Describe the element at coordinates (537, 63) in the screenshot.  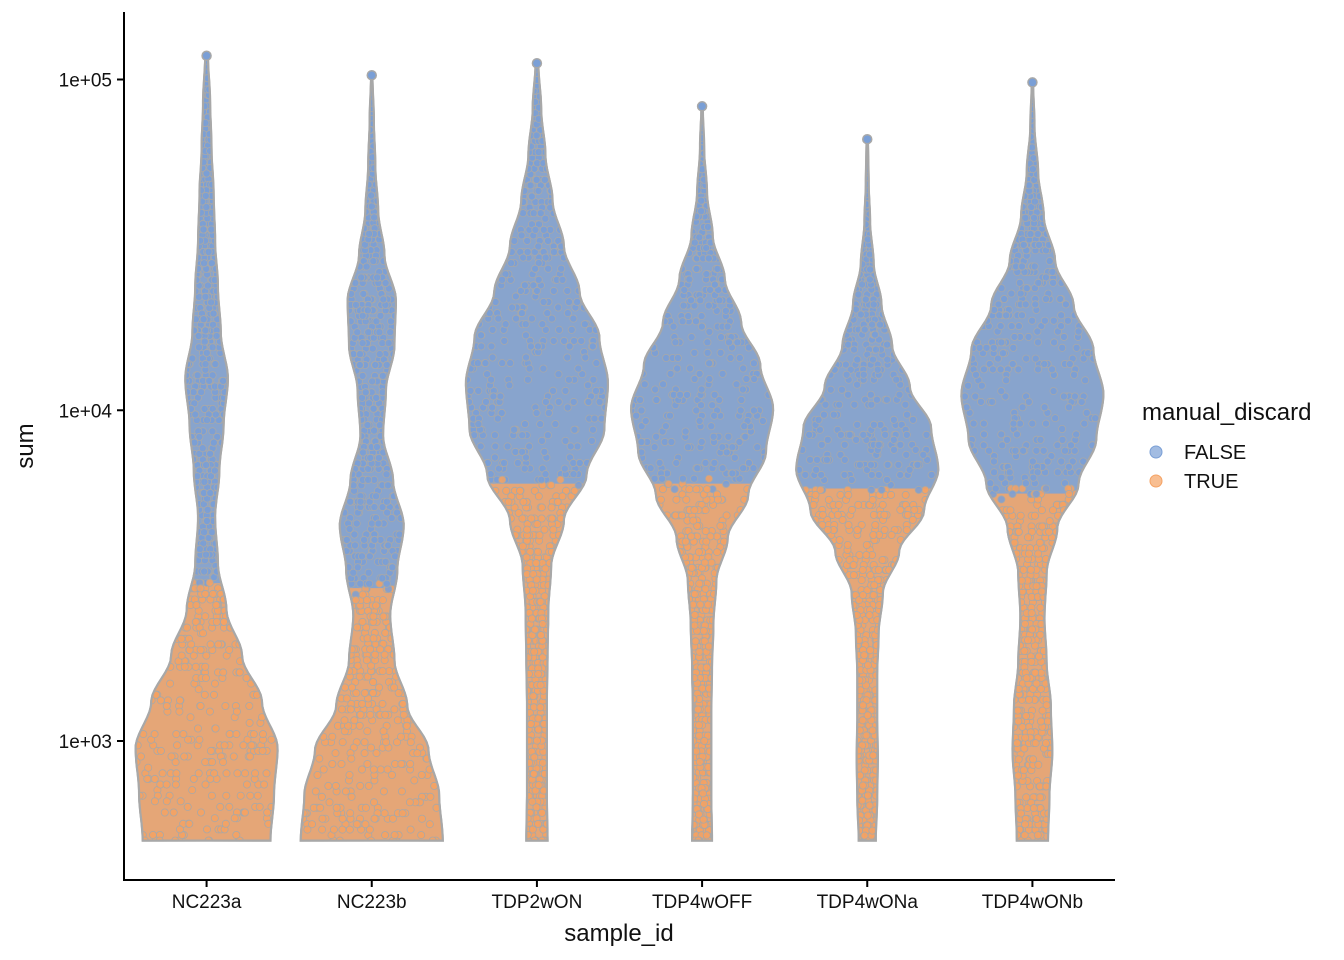
I see `max-point` at that location.